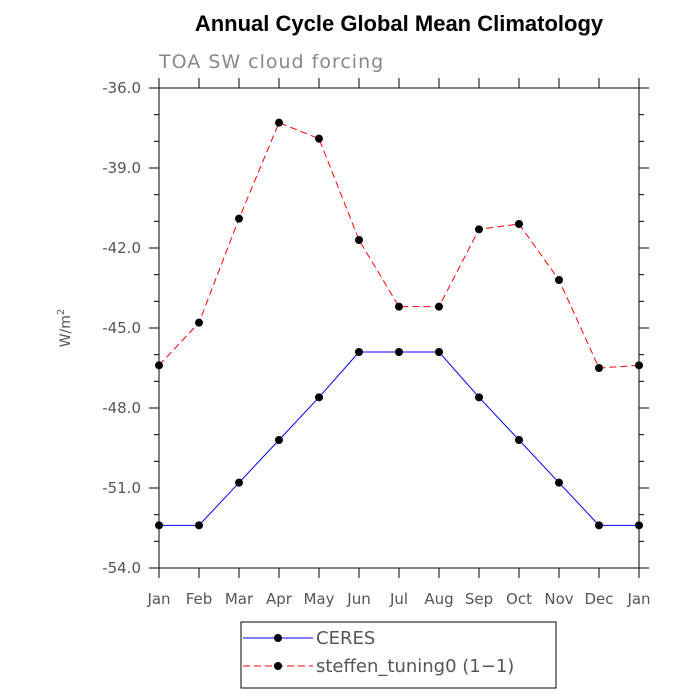 The width and height of the screenshot is (700, 700). Describe the element at coordinates (121, 568) in the screenshot. I see `y-tick-label: -54.0` at that location.